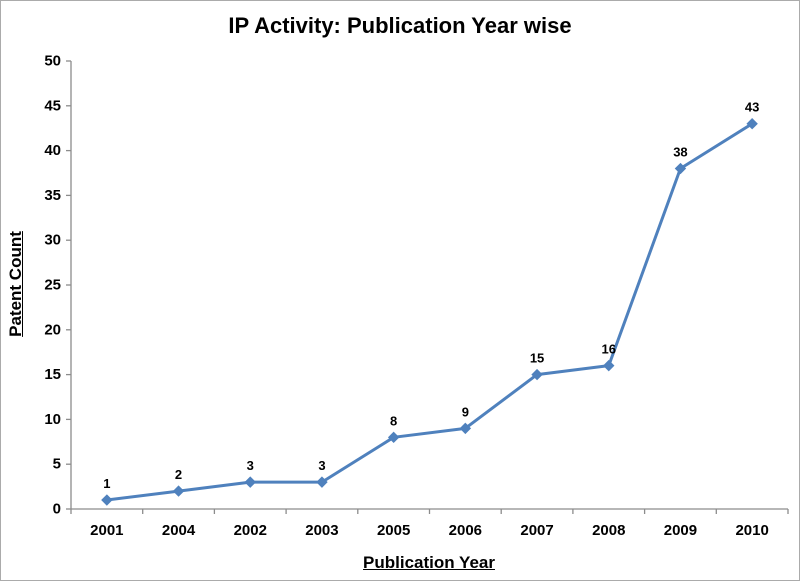  I want to click on x-tick-label: 2003, so click(321, 530).